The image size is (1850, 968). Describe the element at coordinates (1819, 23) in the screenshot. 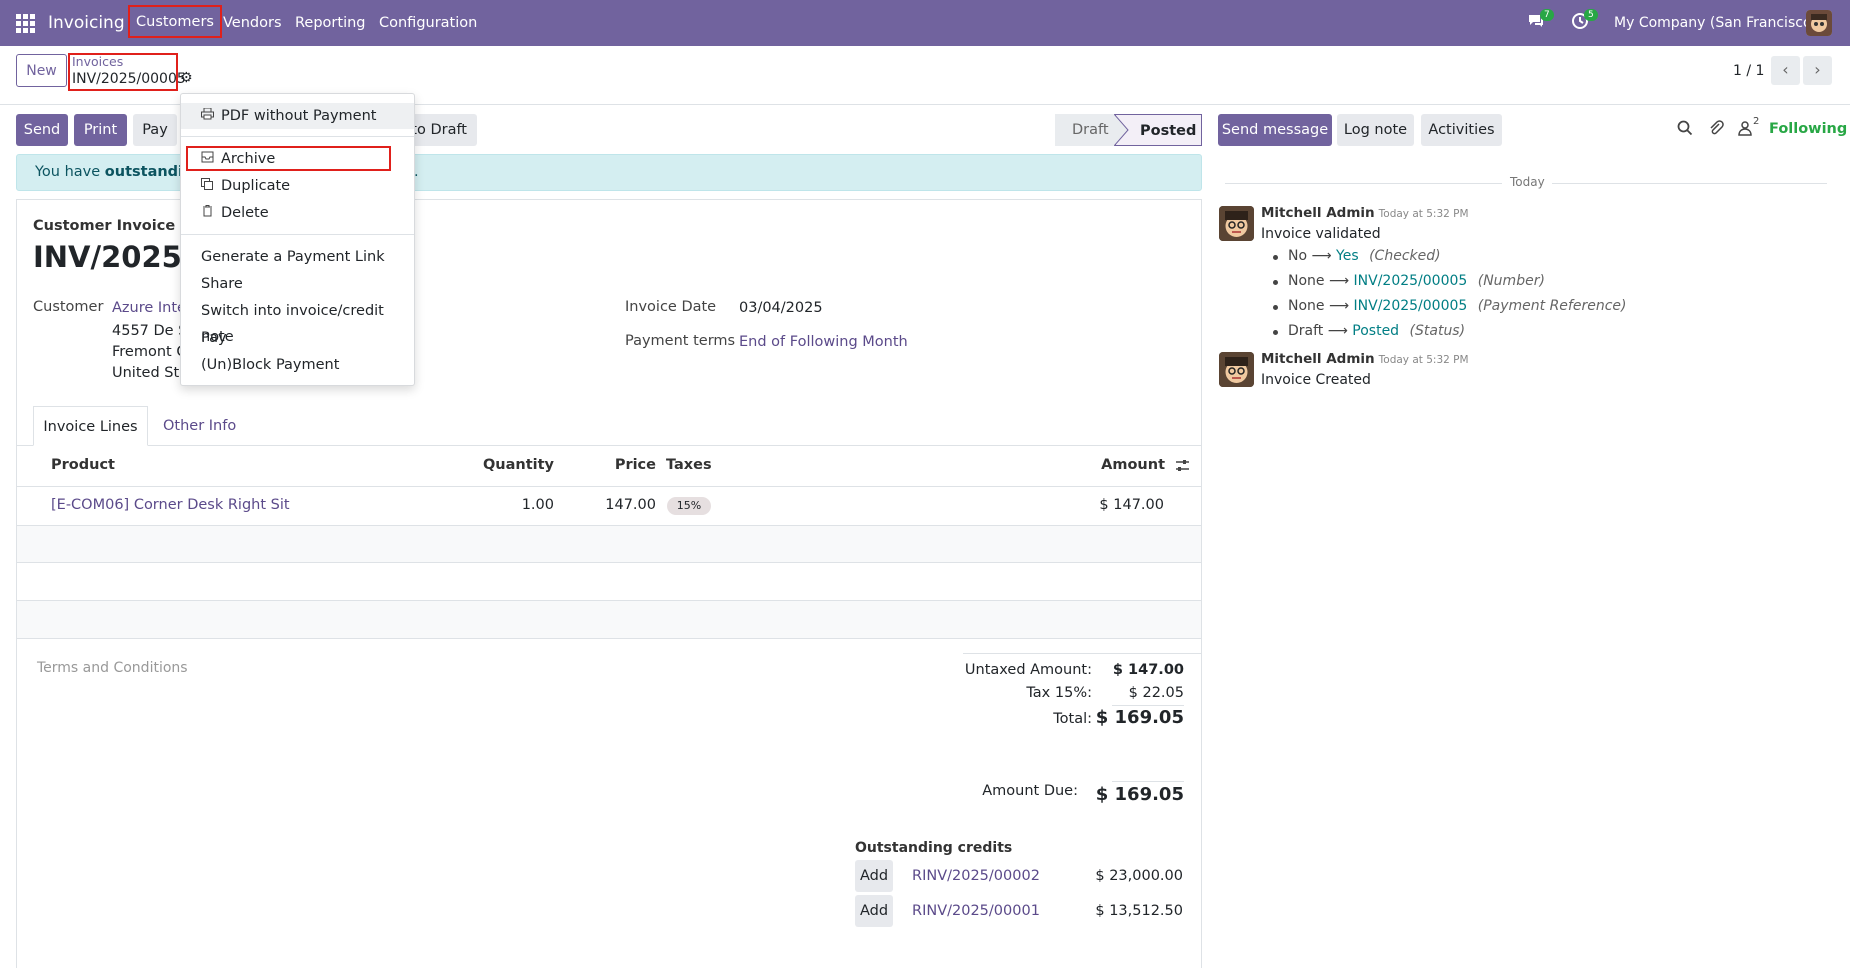

I see `user-avatar` at that location.